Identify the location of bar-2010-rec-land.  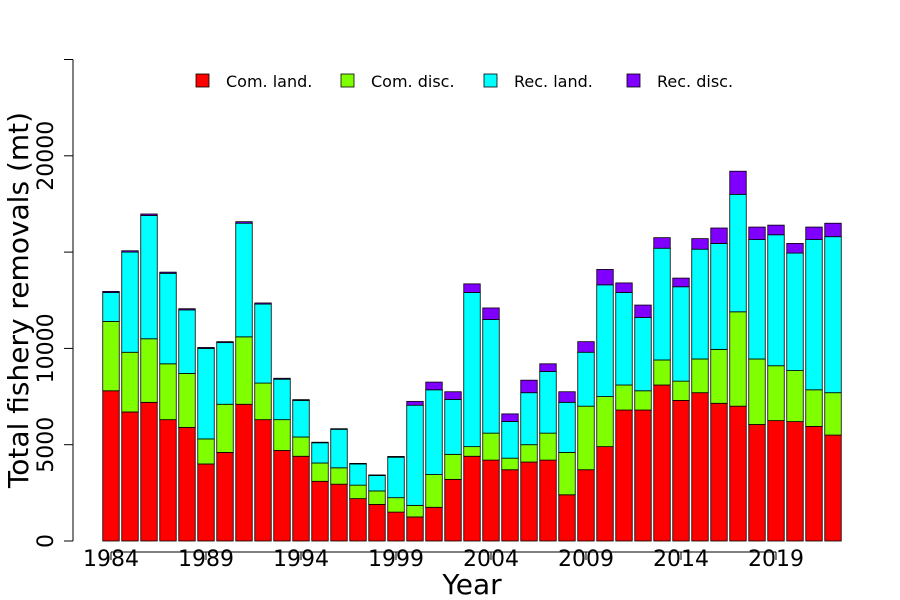
(605, 340).